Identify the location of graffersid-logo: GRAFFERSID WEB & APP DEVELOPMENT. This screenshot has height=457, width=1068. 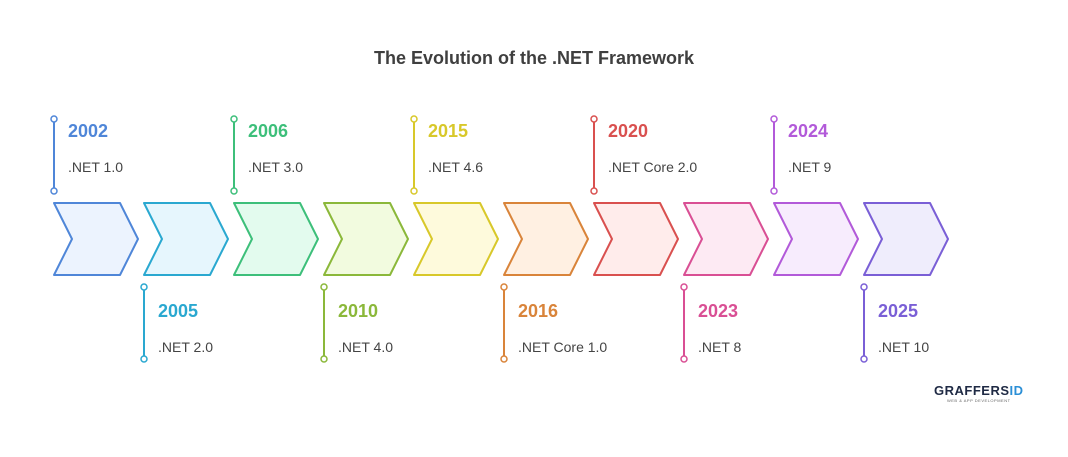
(979, 393).